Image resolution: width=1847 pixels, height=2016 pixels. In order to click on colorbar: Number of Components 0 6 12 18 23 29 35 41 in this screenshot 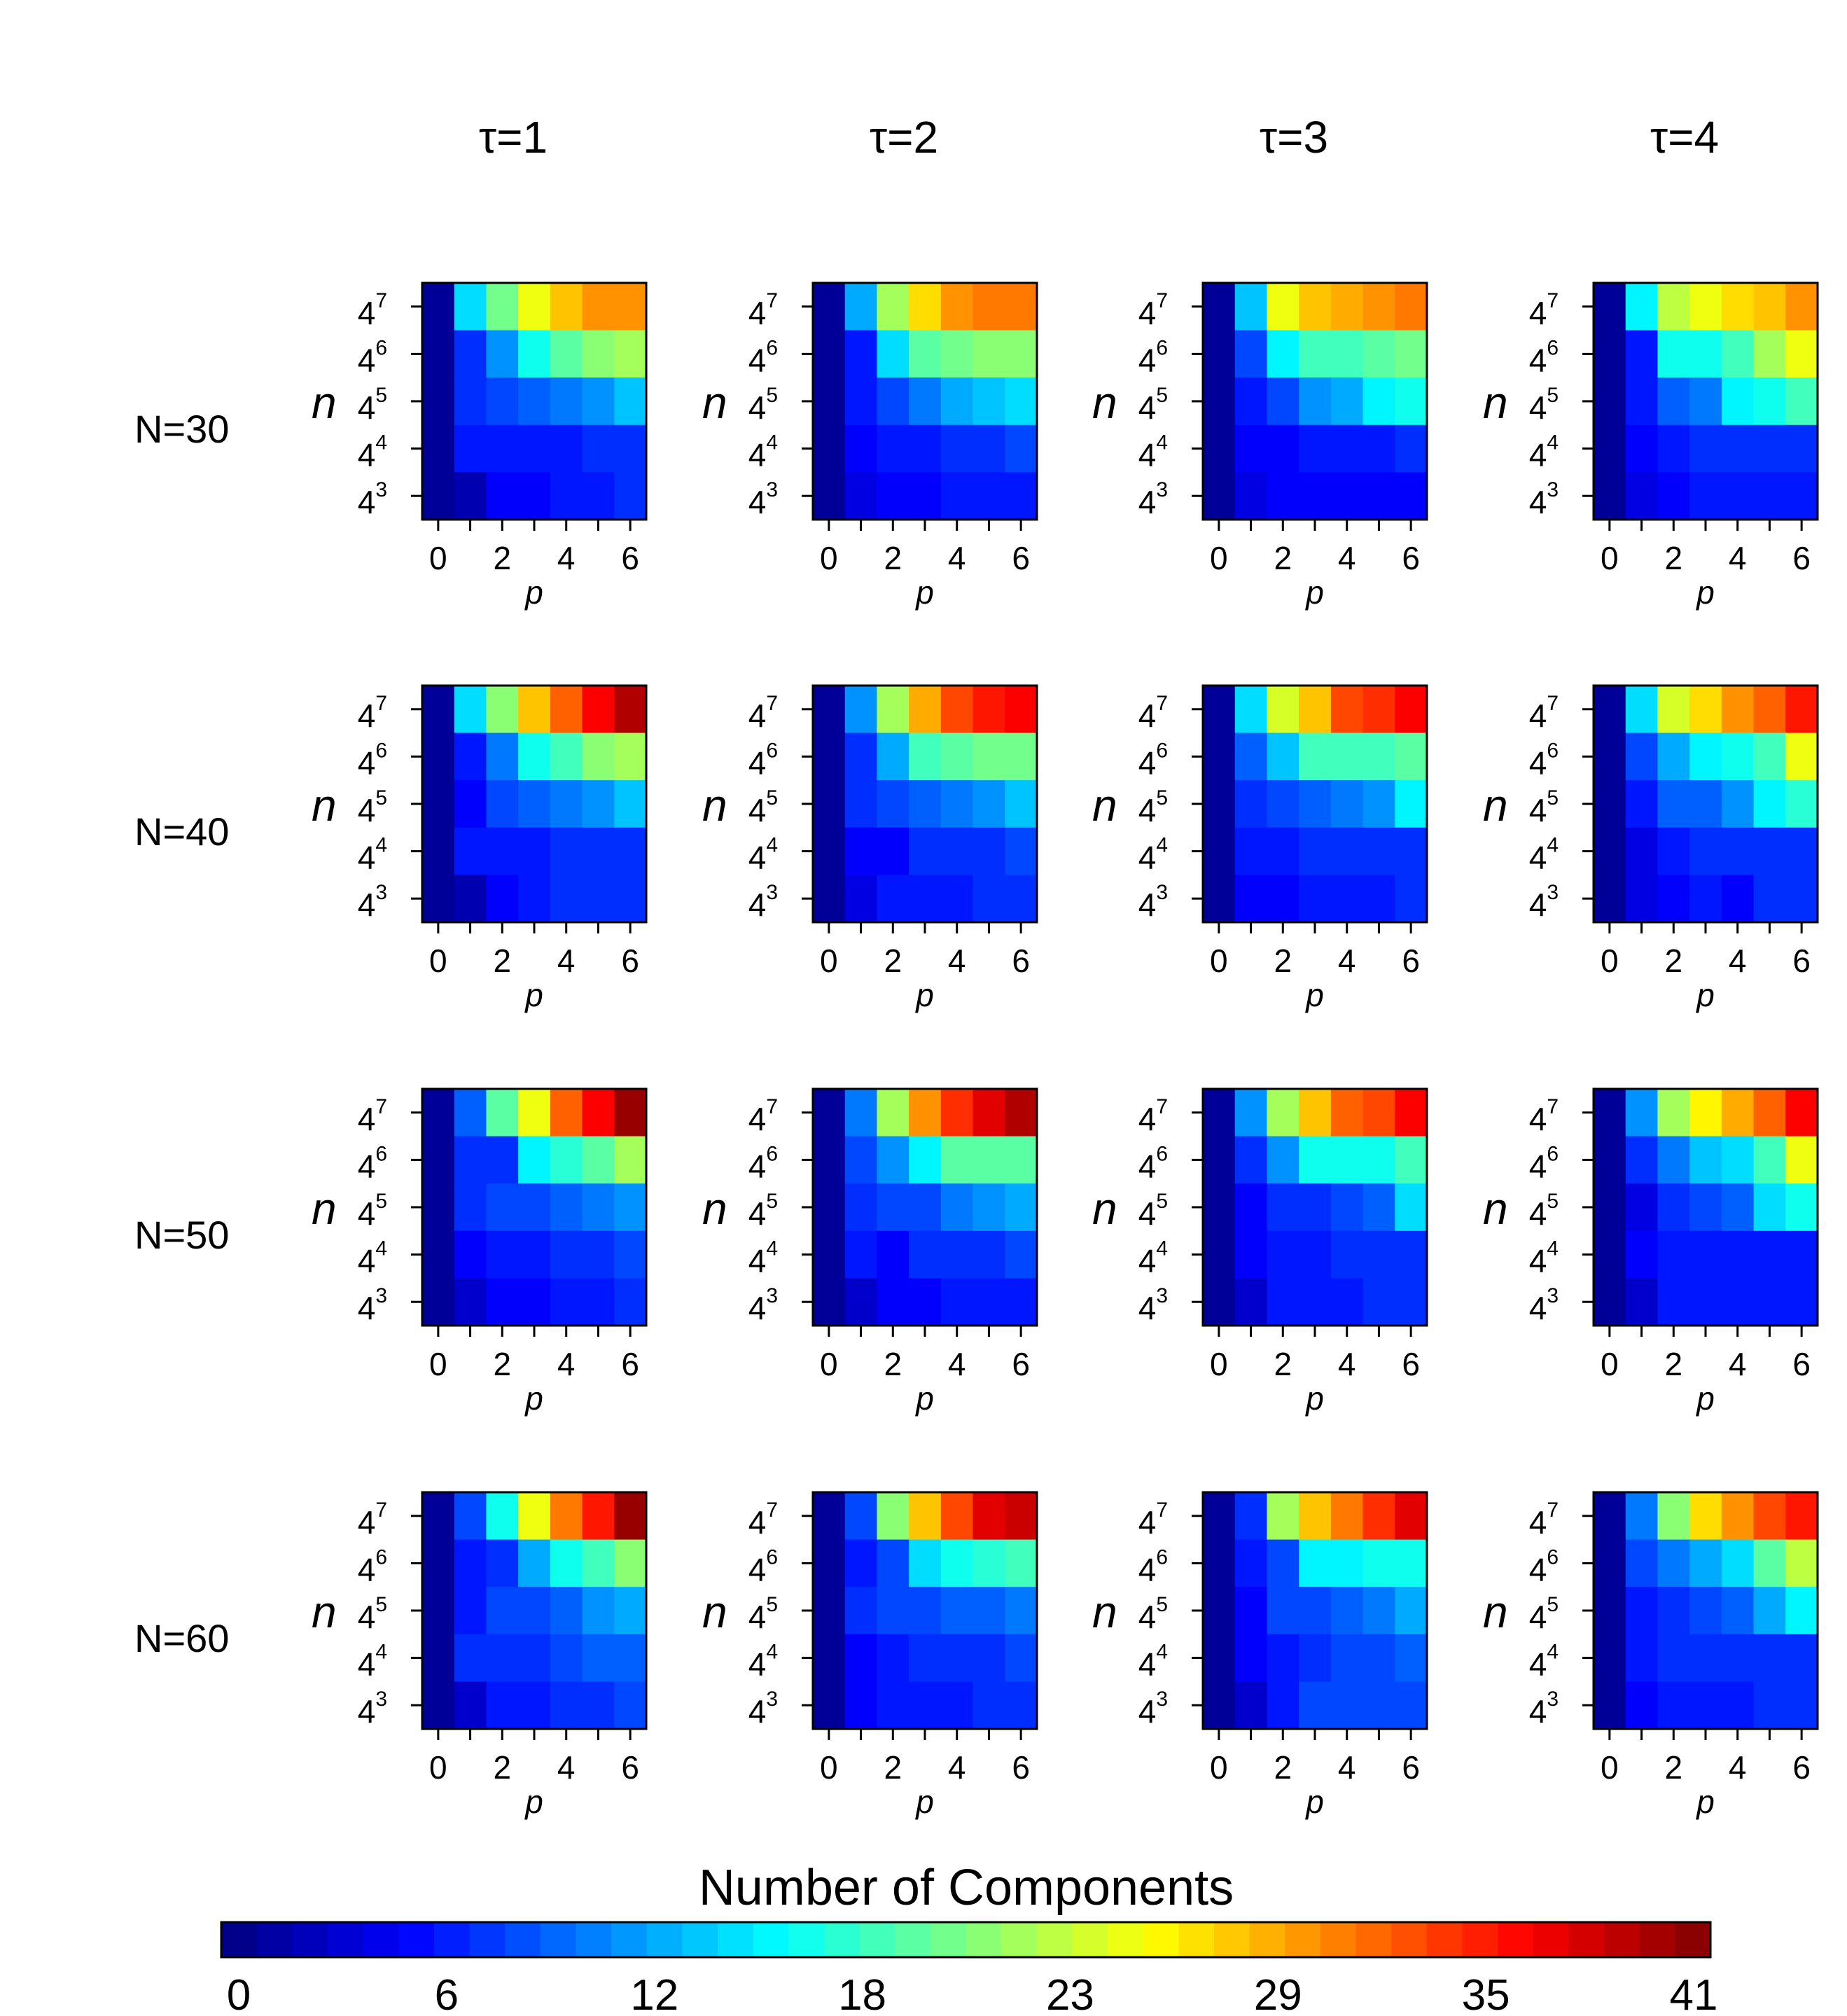, I will do `click(968, 1938)`.